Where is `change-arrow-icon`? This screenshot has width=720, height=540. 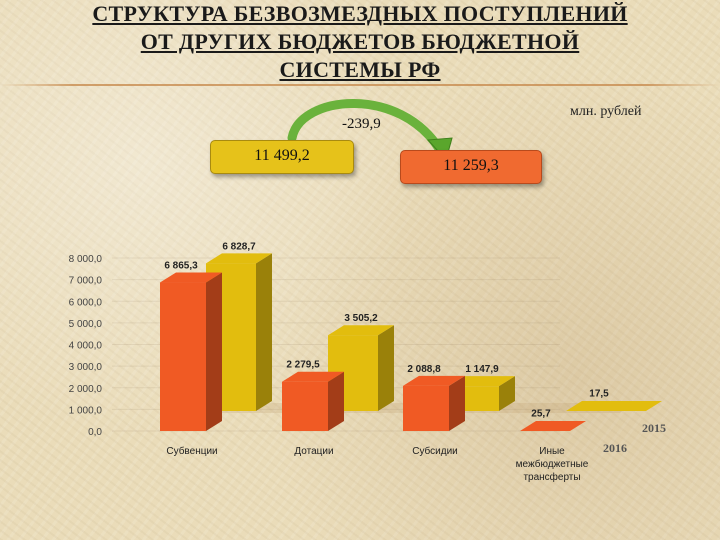
change-arrow-icon is located at coordinates (366, 127).